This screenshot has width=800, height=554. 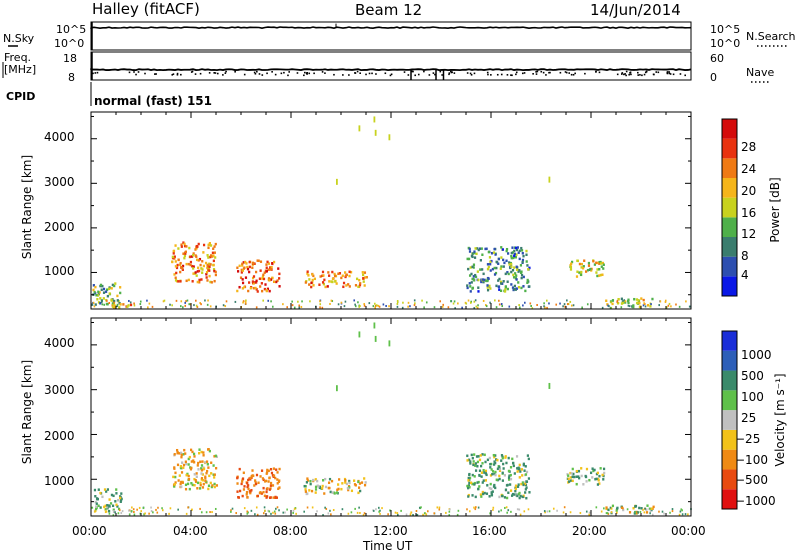 I want to click on nave-label: Nave, so click(x=760, y=72).